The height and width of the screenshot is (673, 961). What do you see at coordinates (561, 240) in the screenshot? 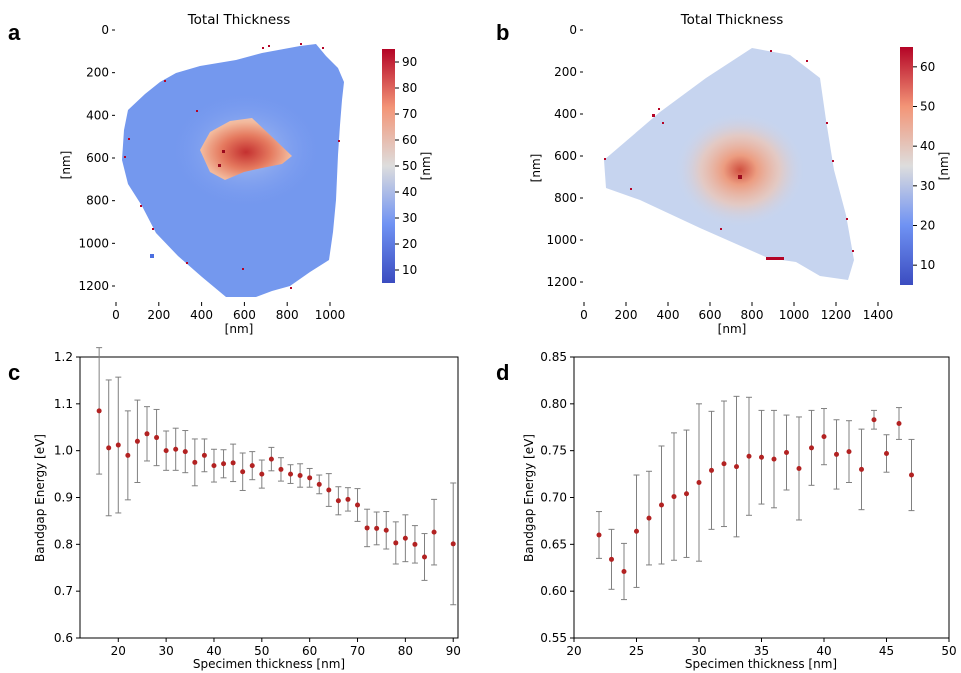
I see `y-tick-label: 1000` at bounding box center [561, 240].